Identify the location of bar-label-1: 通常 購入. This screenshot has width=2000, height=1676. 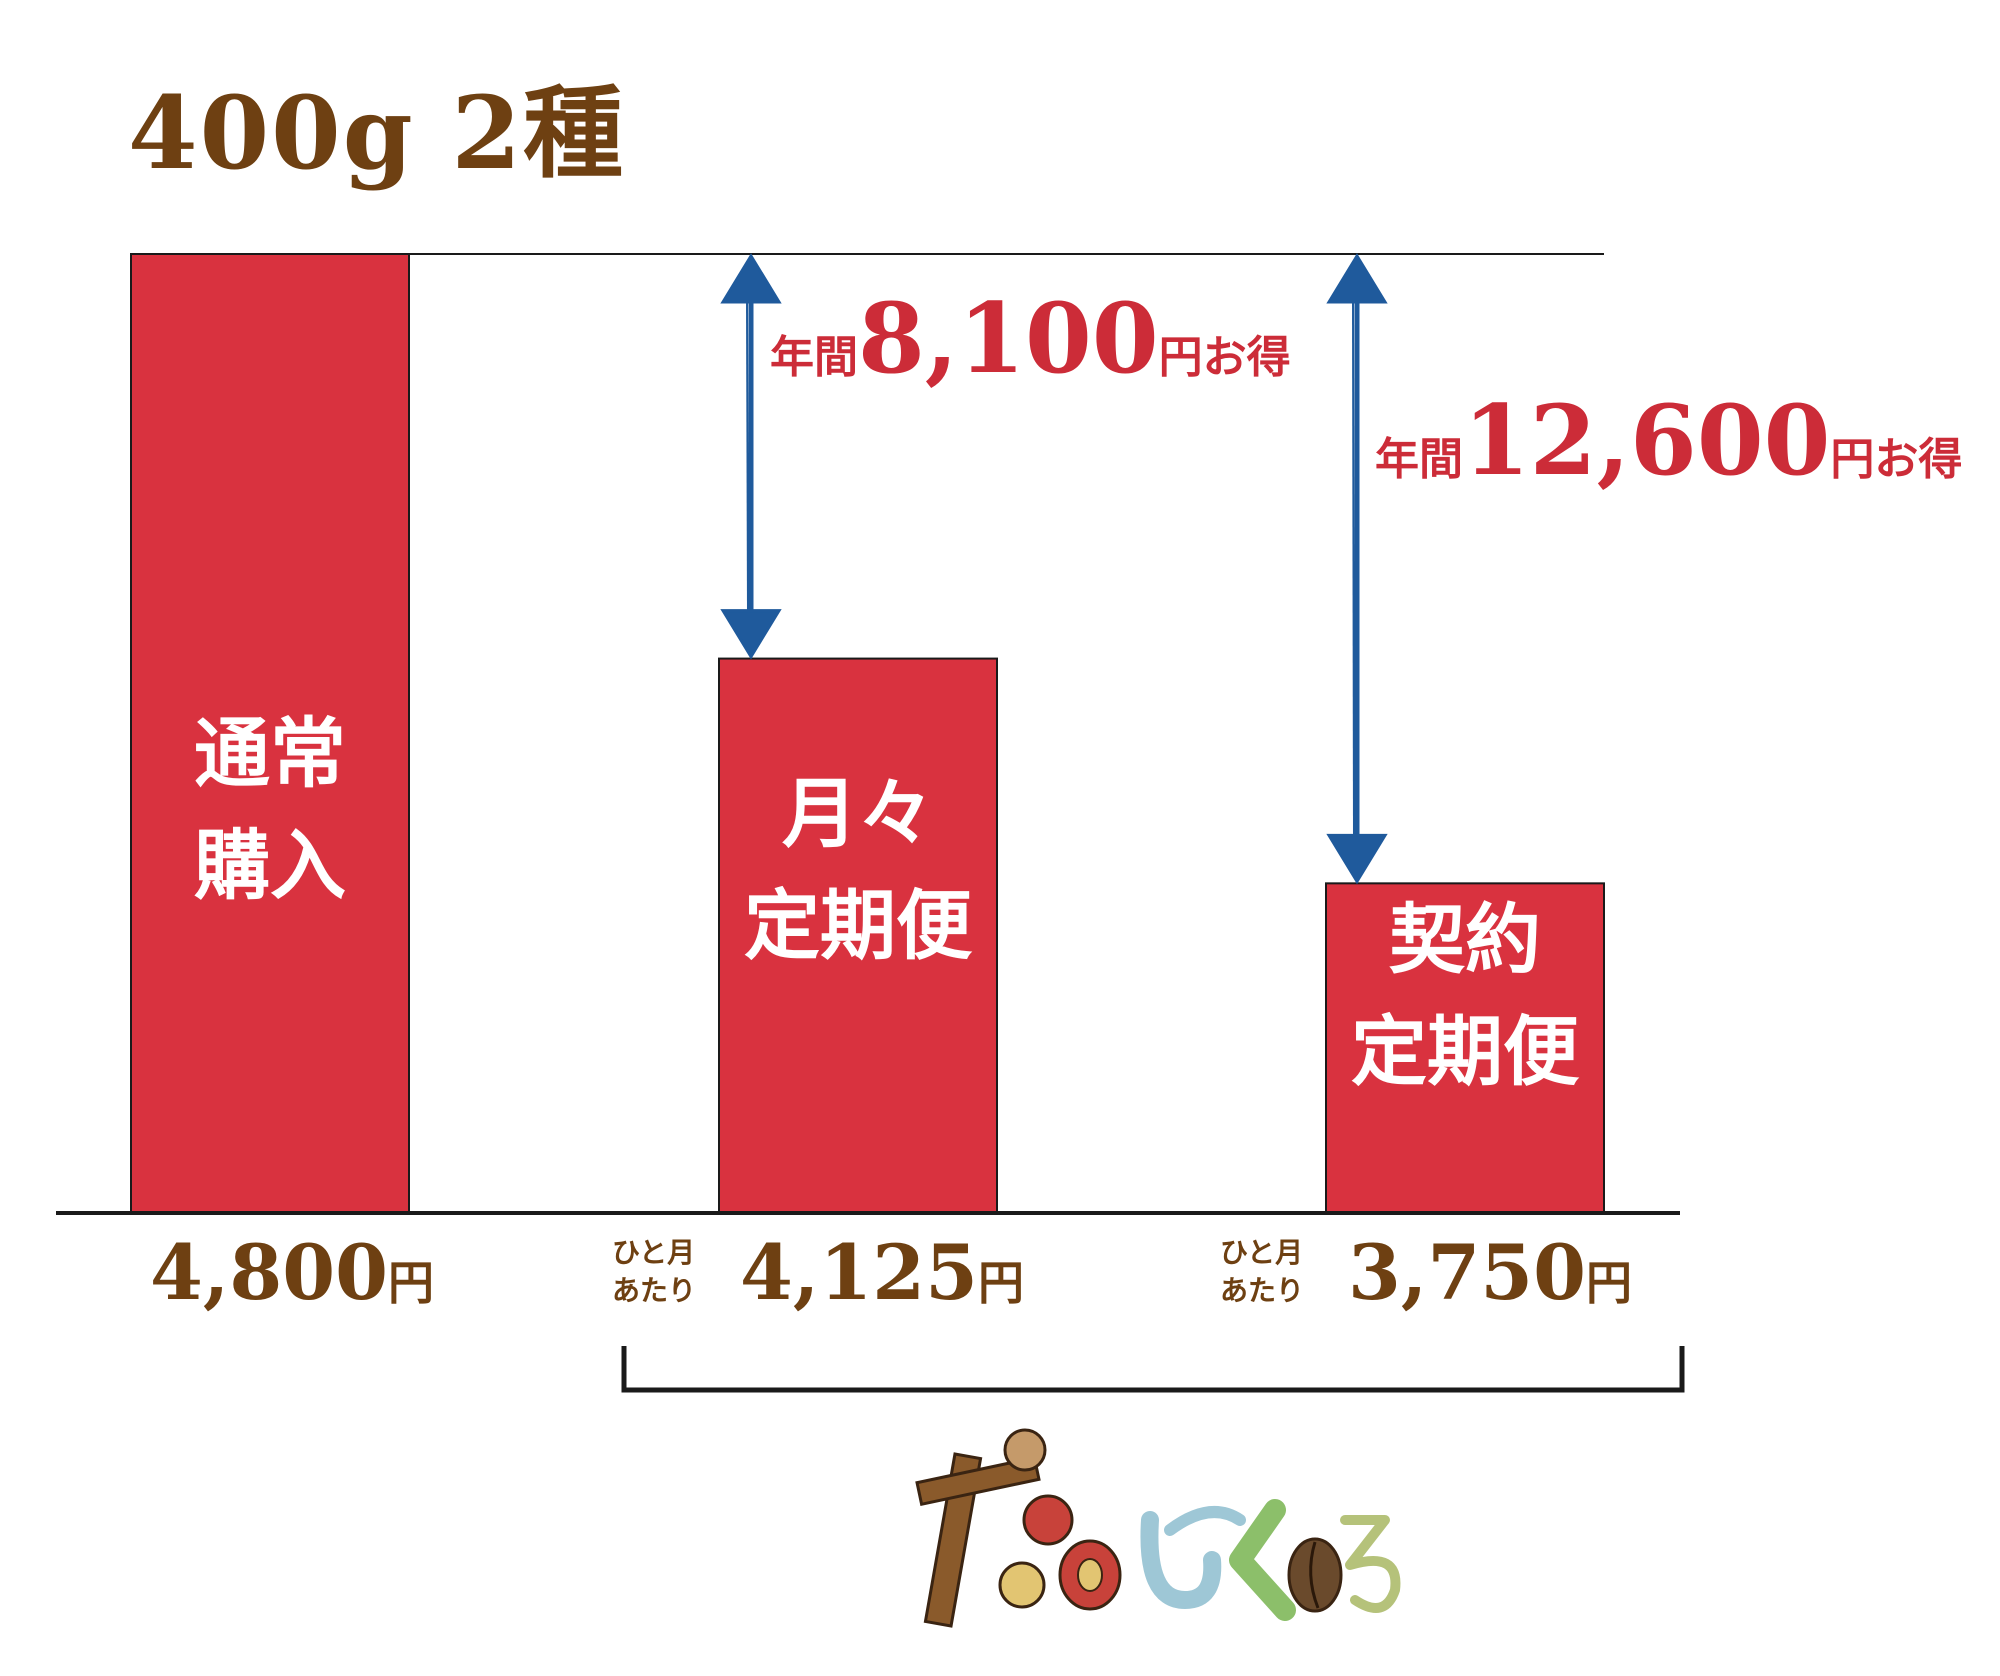
(270, 809).